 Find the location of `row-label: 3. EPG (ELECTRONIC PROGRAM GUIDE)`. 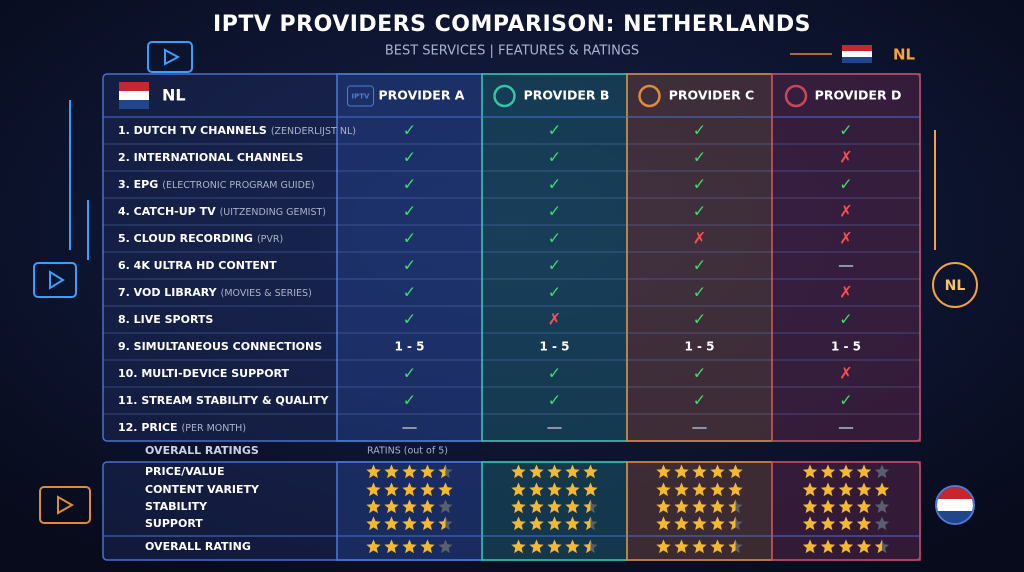

row-label: 3. EPG (ELECTRONIC PROGRAM GUIDE) is located at coordinates (216, 184).